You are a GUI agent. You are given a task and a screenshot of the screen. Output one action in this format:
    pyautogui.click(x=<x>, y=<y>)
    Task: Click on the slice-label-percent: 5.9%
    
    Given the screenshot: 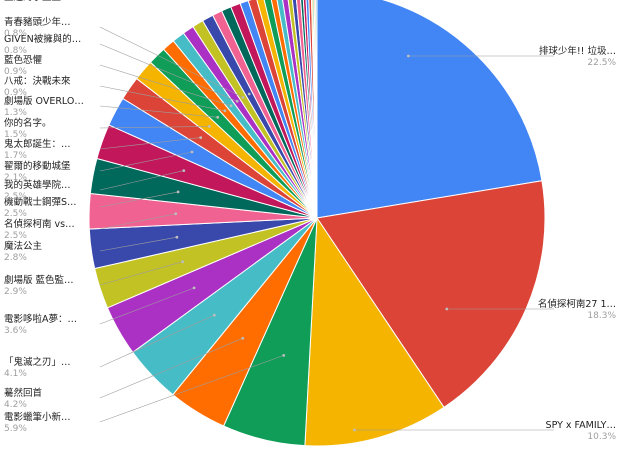 What is the action you would take?
    pyautogui.click(x=15, y=429)
    